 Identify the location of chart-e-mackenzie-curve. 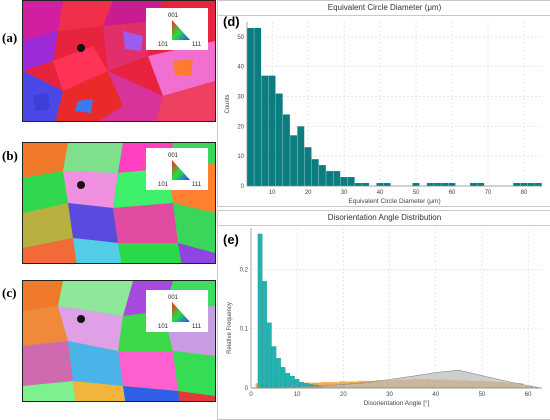
(396, 379).